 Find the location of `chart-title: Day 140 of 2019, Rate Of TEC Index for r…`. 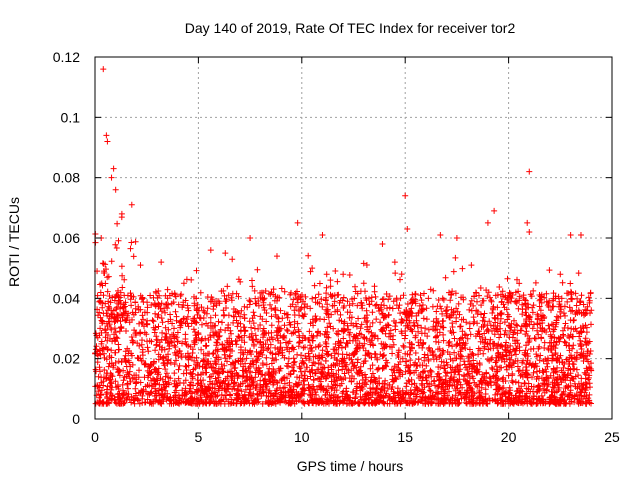

chart-title: Day 140 of 2019, Rate Of TEC Index for r… is located at coordinates (350, 28).